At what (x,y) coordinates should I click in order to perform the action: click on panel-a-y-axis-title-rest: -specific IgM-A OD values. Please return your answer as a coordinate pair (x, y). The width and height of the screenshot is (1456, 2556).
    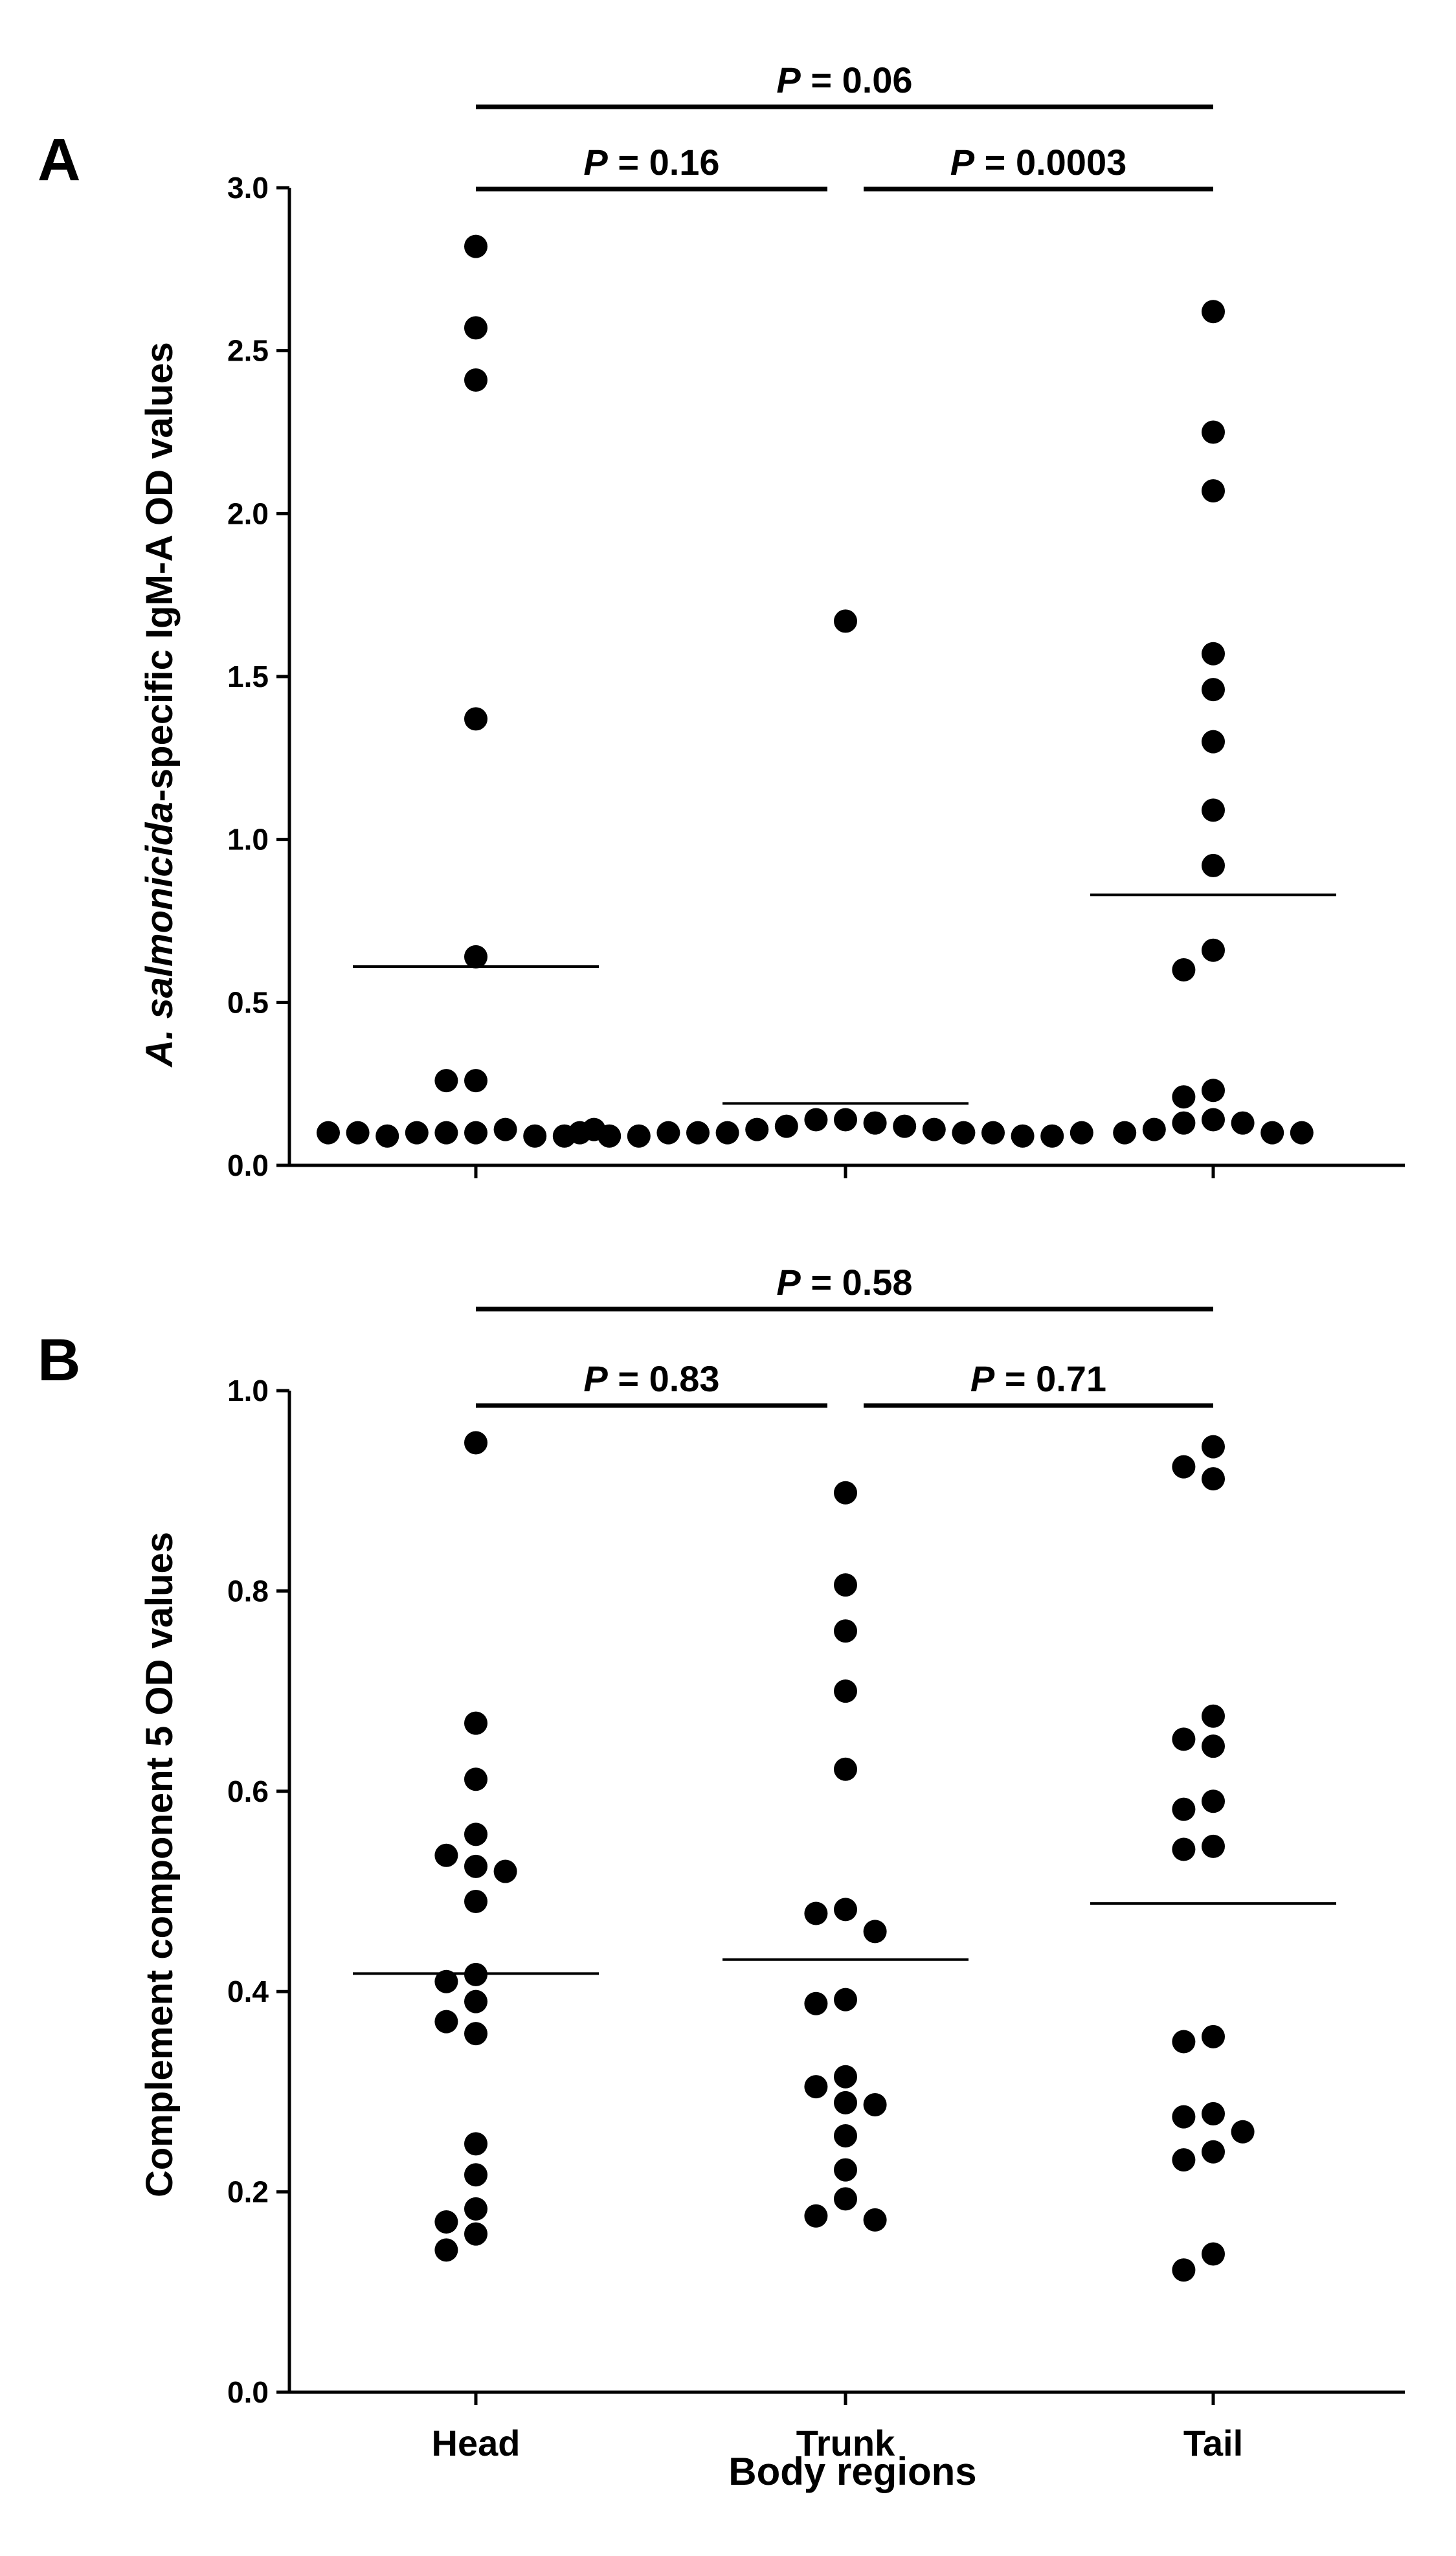
    Looking at the image, I should click on (160, 572).